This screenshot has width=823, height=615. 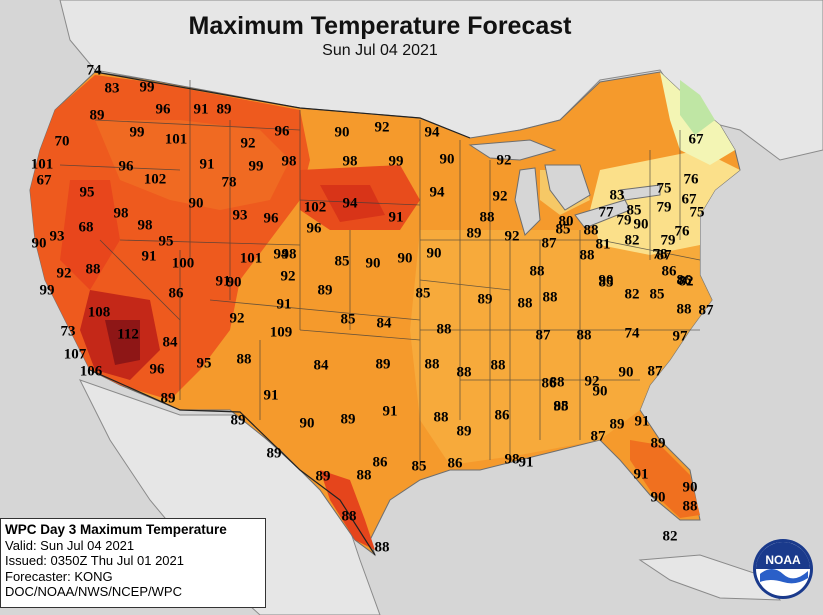 I want to click on temperature-value: 84, so click(x=321, y=365).